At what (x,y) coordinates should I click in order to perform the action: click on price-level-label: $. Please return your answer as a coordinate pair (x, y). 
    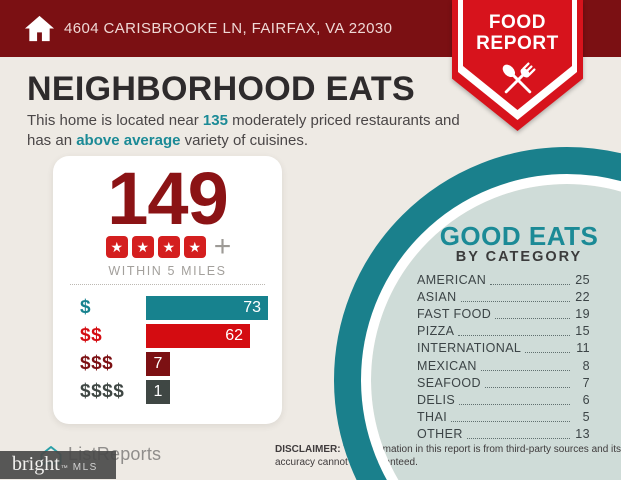
    Looking at the image, I should click on (86, 307).